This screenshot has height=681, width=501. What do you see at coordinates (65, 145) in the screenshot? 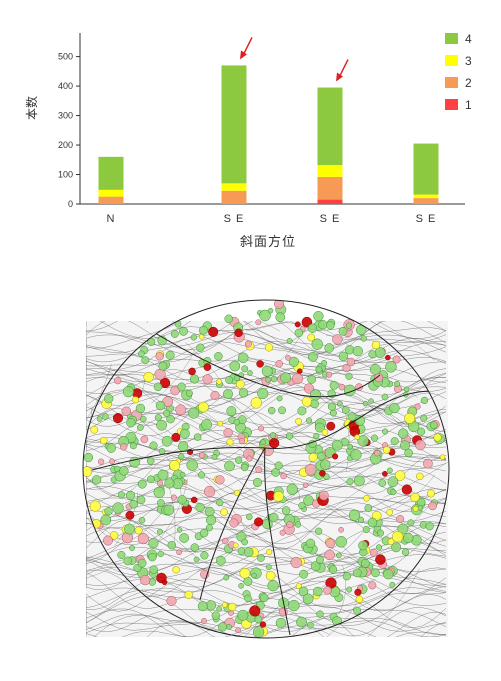
I see `y-tick-label: 200` at bounding box center [65, 145].